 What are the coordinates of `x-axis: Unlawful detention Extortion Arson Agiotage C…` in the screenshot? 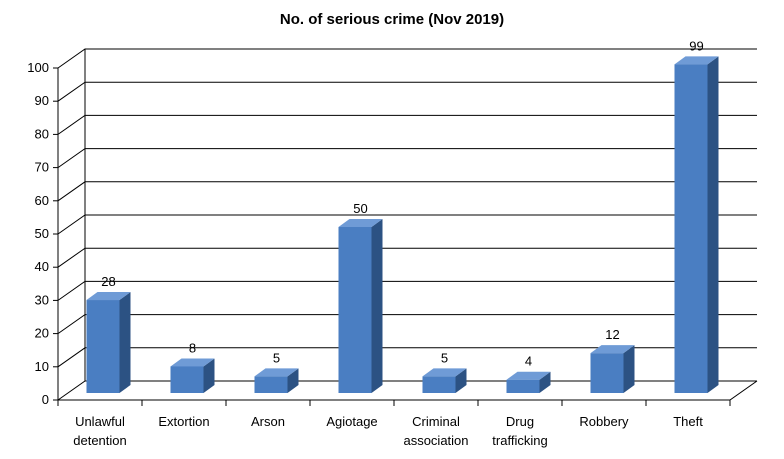 It's located at (394, 424).